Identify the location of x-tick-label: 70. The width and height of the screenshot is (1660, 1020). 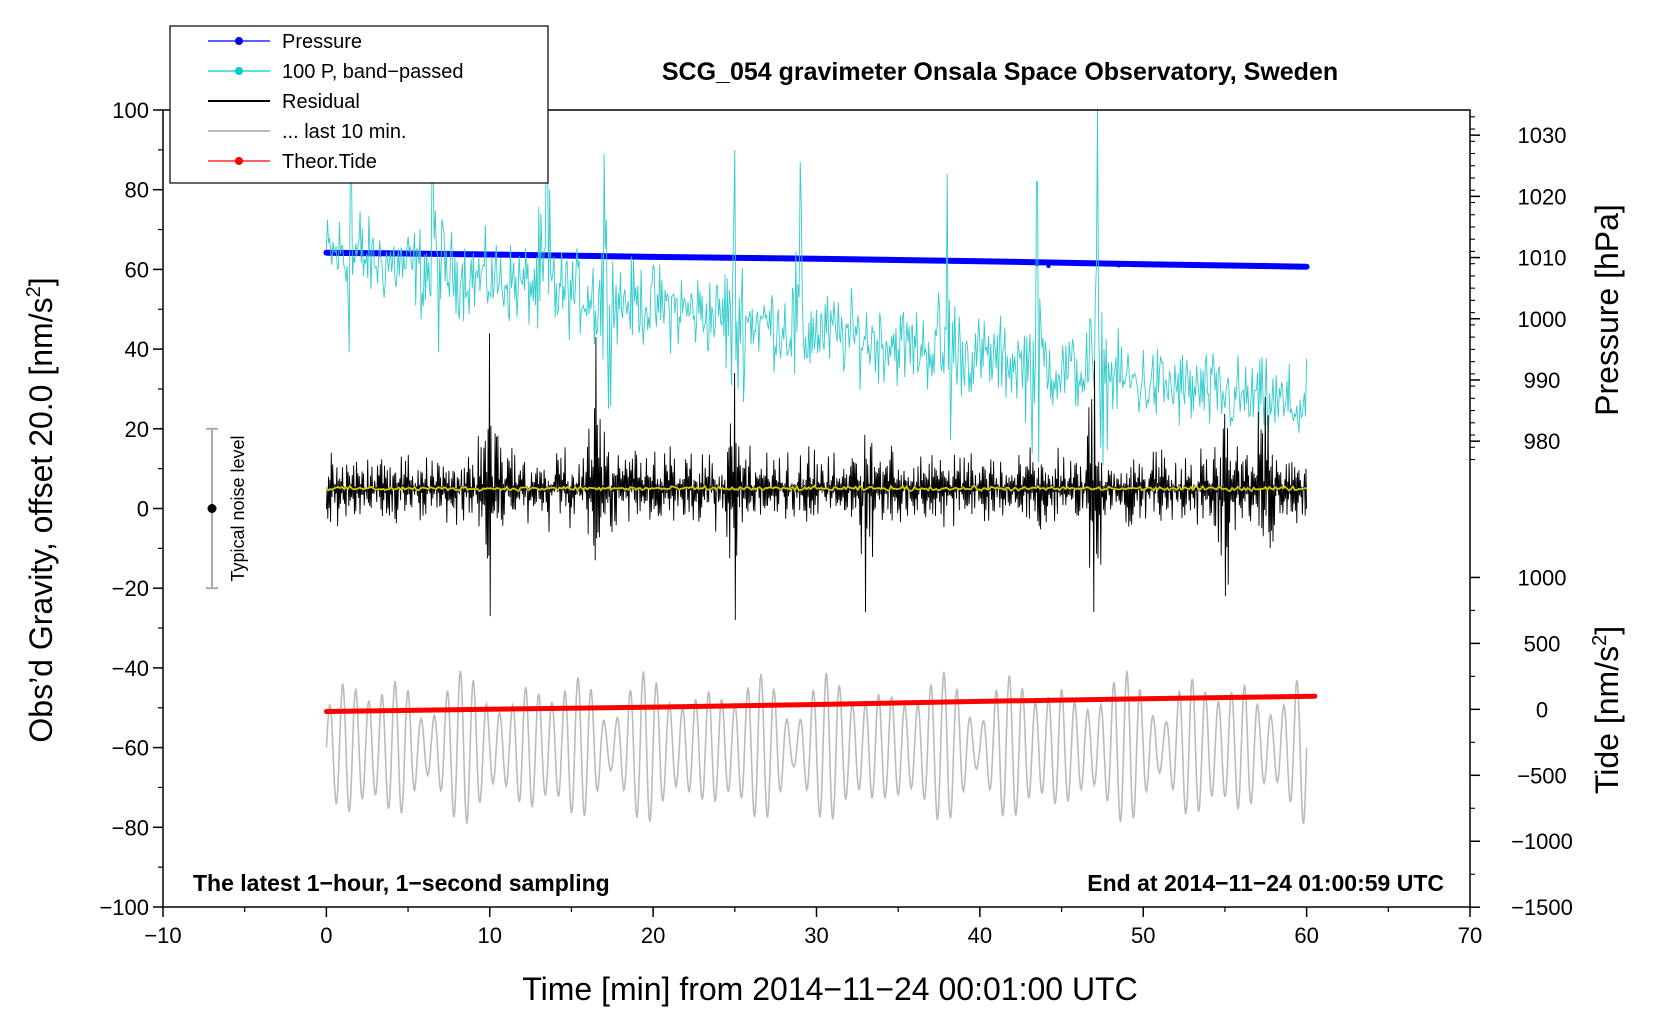
(1470, 935).